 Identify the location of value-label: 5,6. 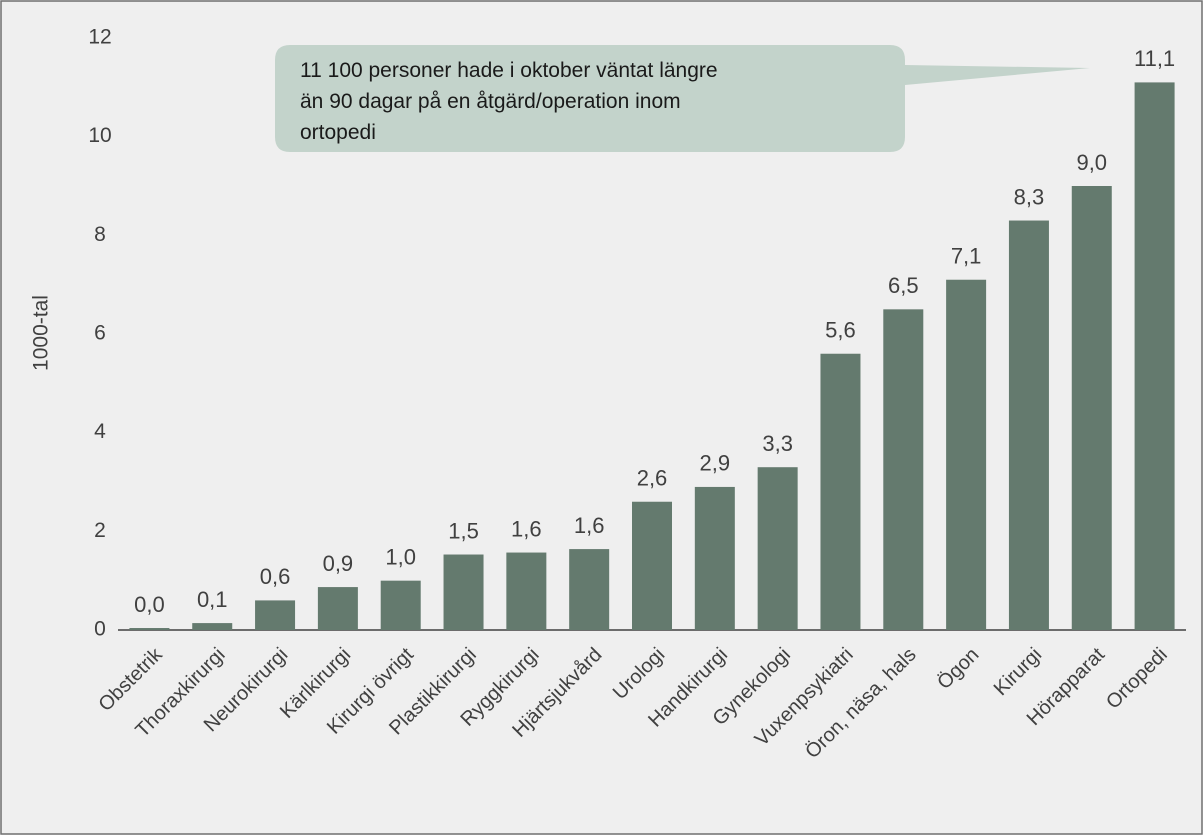
(840, 330).